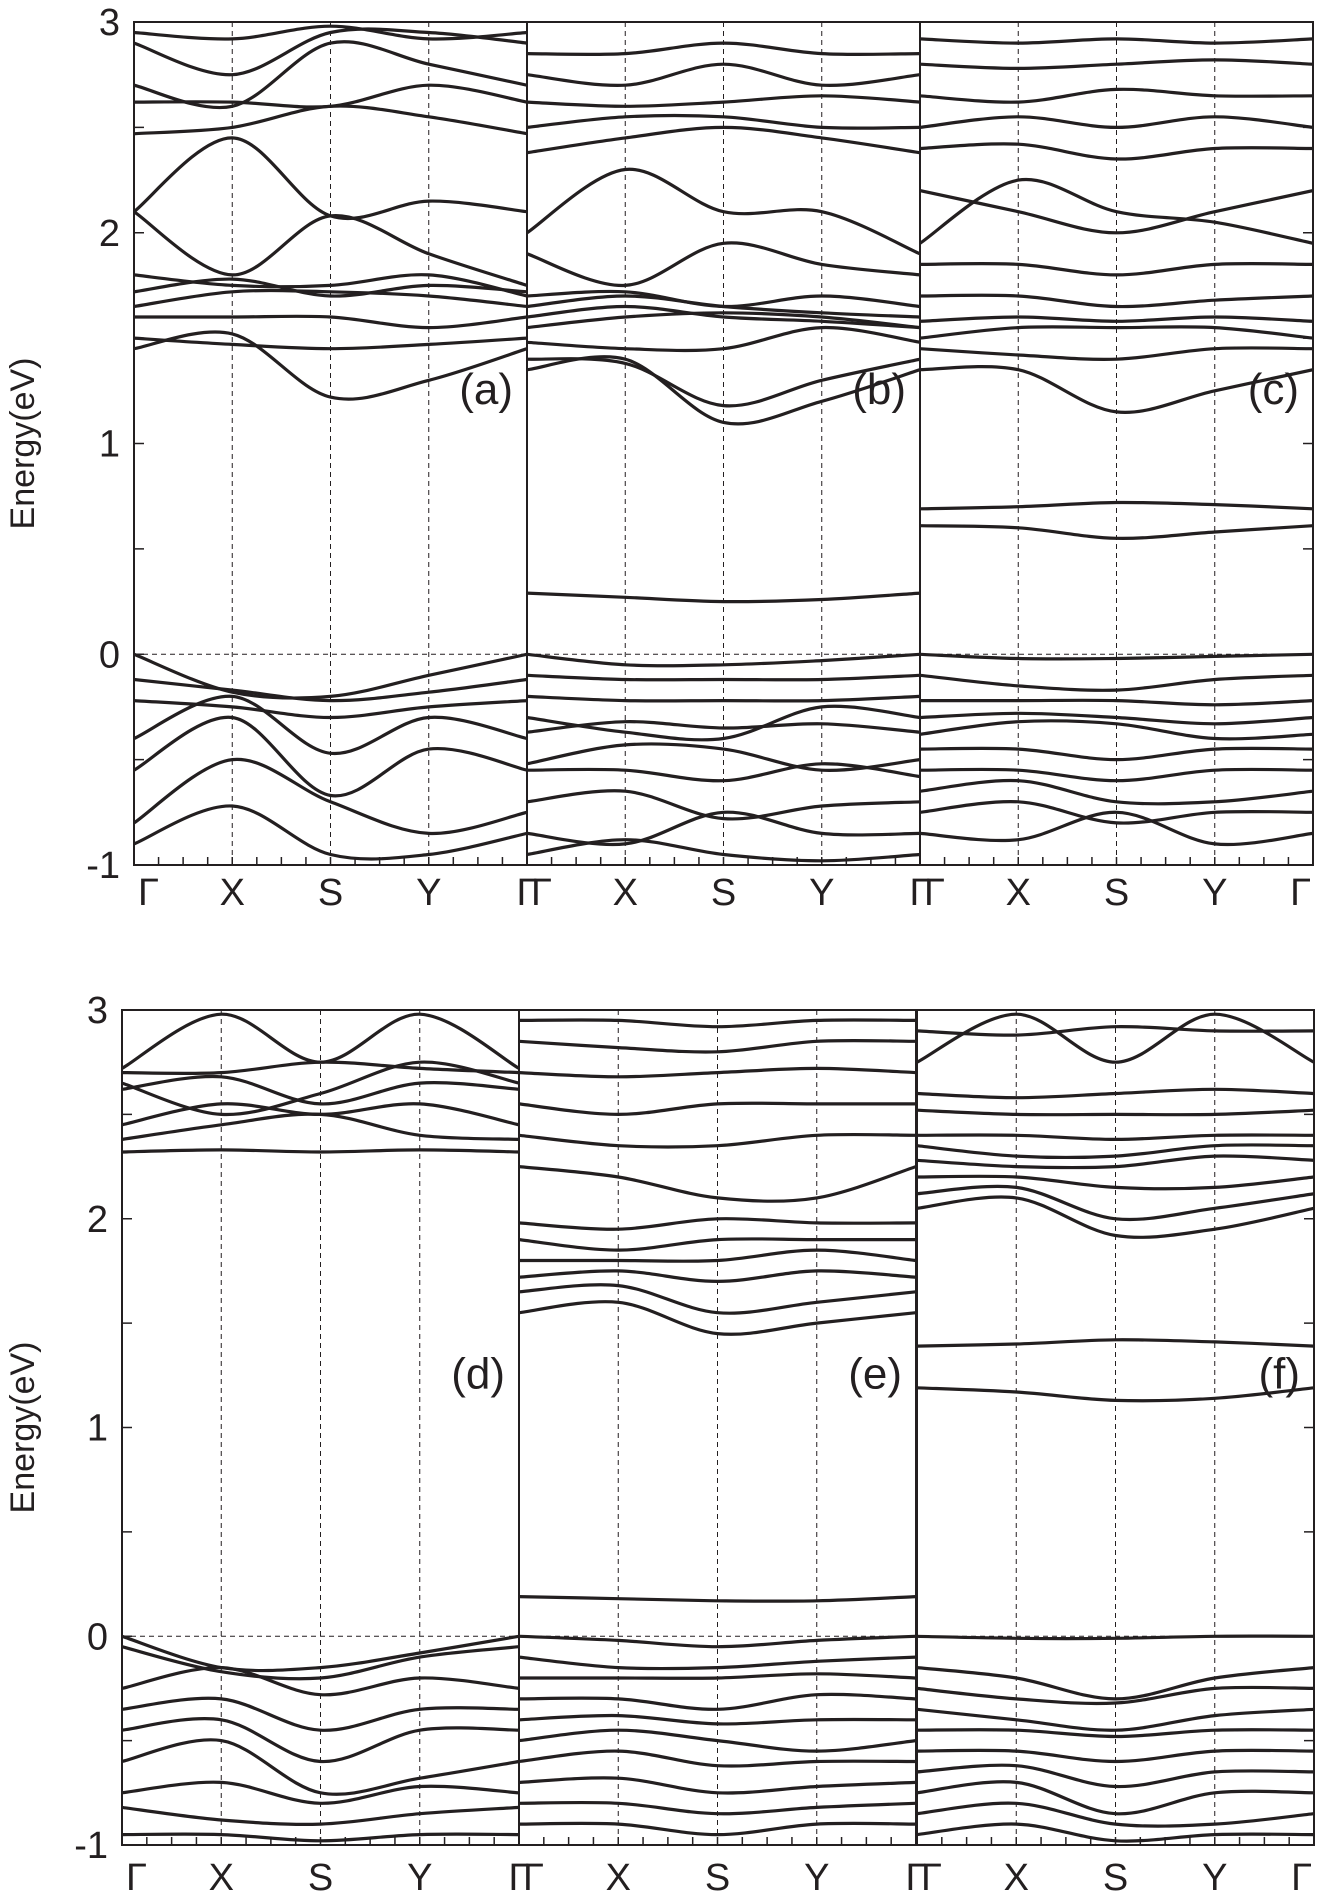 The image size is (1321, 1900). What do you see at coordinates (486, 389) in the screenshot?
I see `panel-label: (a)` at bounding box center [486, 389].